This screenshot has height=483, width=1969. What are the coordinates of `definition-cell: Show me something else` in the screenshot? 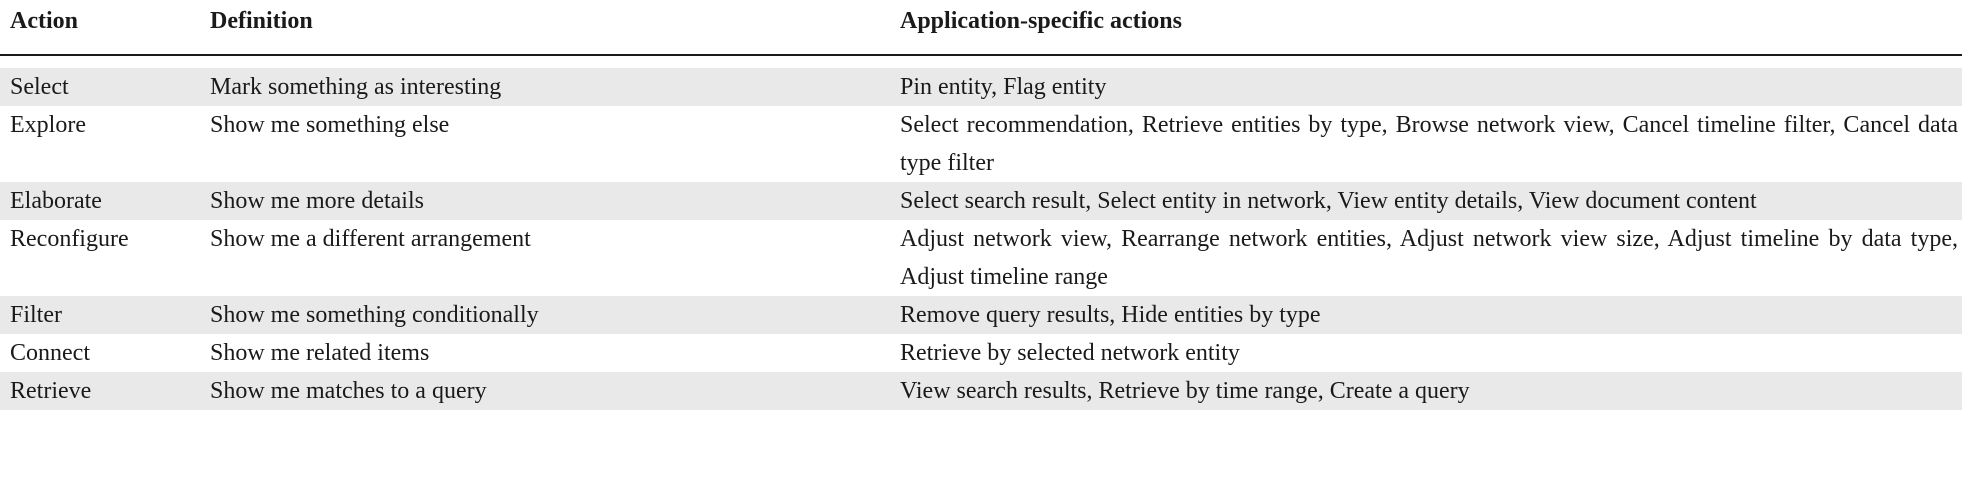 It's located at (545, 144).